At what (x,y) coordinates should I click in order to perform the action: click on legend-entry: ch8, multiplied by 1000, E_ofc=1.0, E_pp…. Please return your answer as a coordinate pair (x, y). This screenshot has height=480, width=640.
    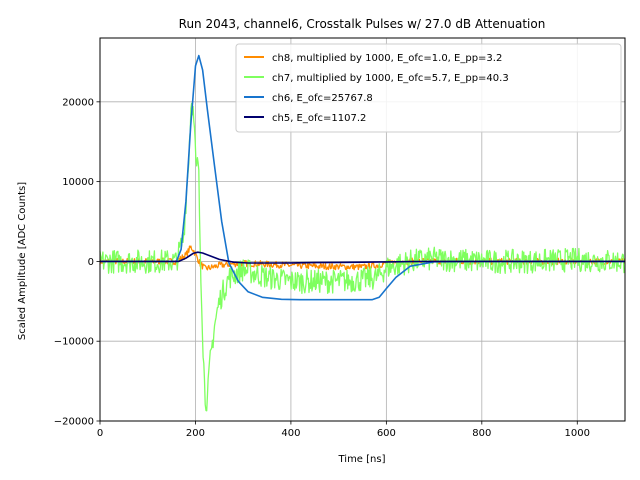
    Looking at the image, I should click on (387, 58).